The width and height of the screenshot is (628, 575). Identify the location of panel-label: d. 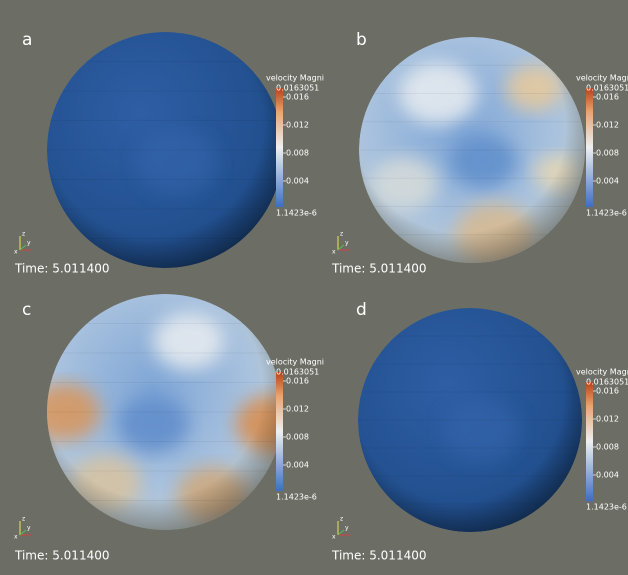
(361, 310).